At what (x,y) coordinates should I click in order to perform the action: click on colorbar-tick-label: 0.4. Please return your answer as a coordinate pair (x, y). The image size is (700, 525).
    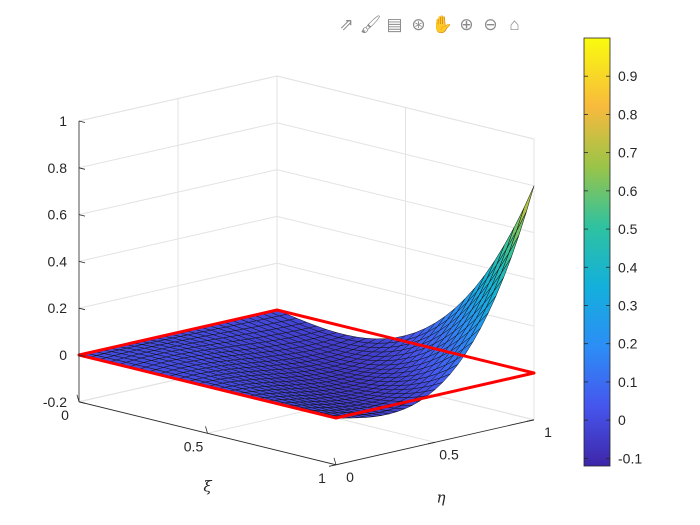
    Looking at the image, I should click on (628, 267).